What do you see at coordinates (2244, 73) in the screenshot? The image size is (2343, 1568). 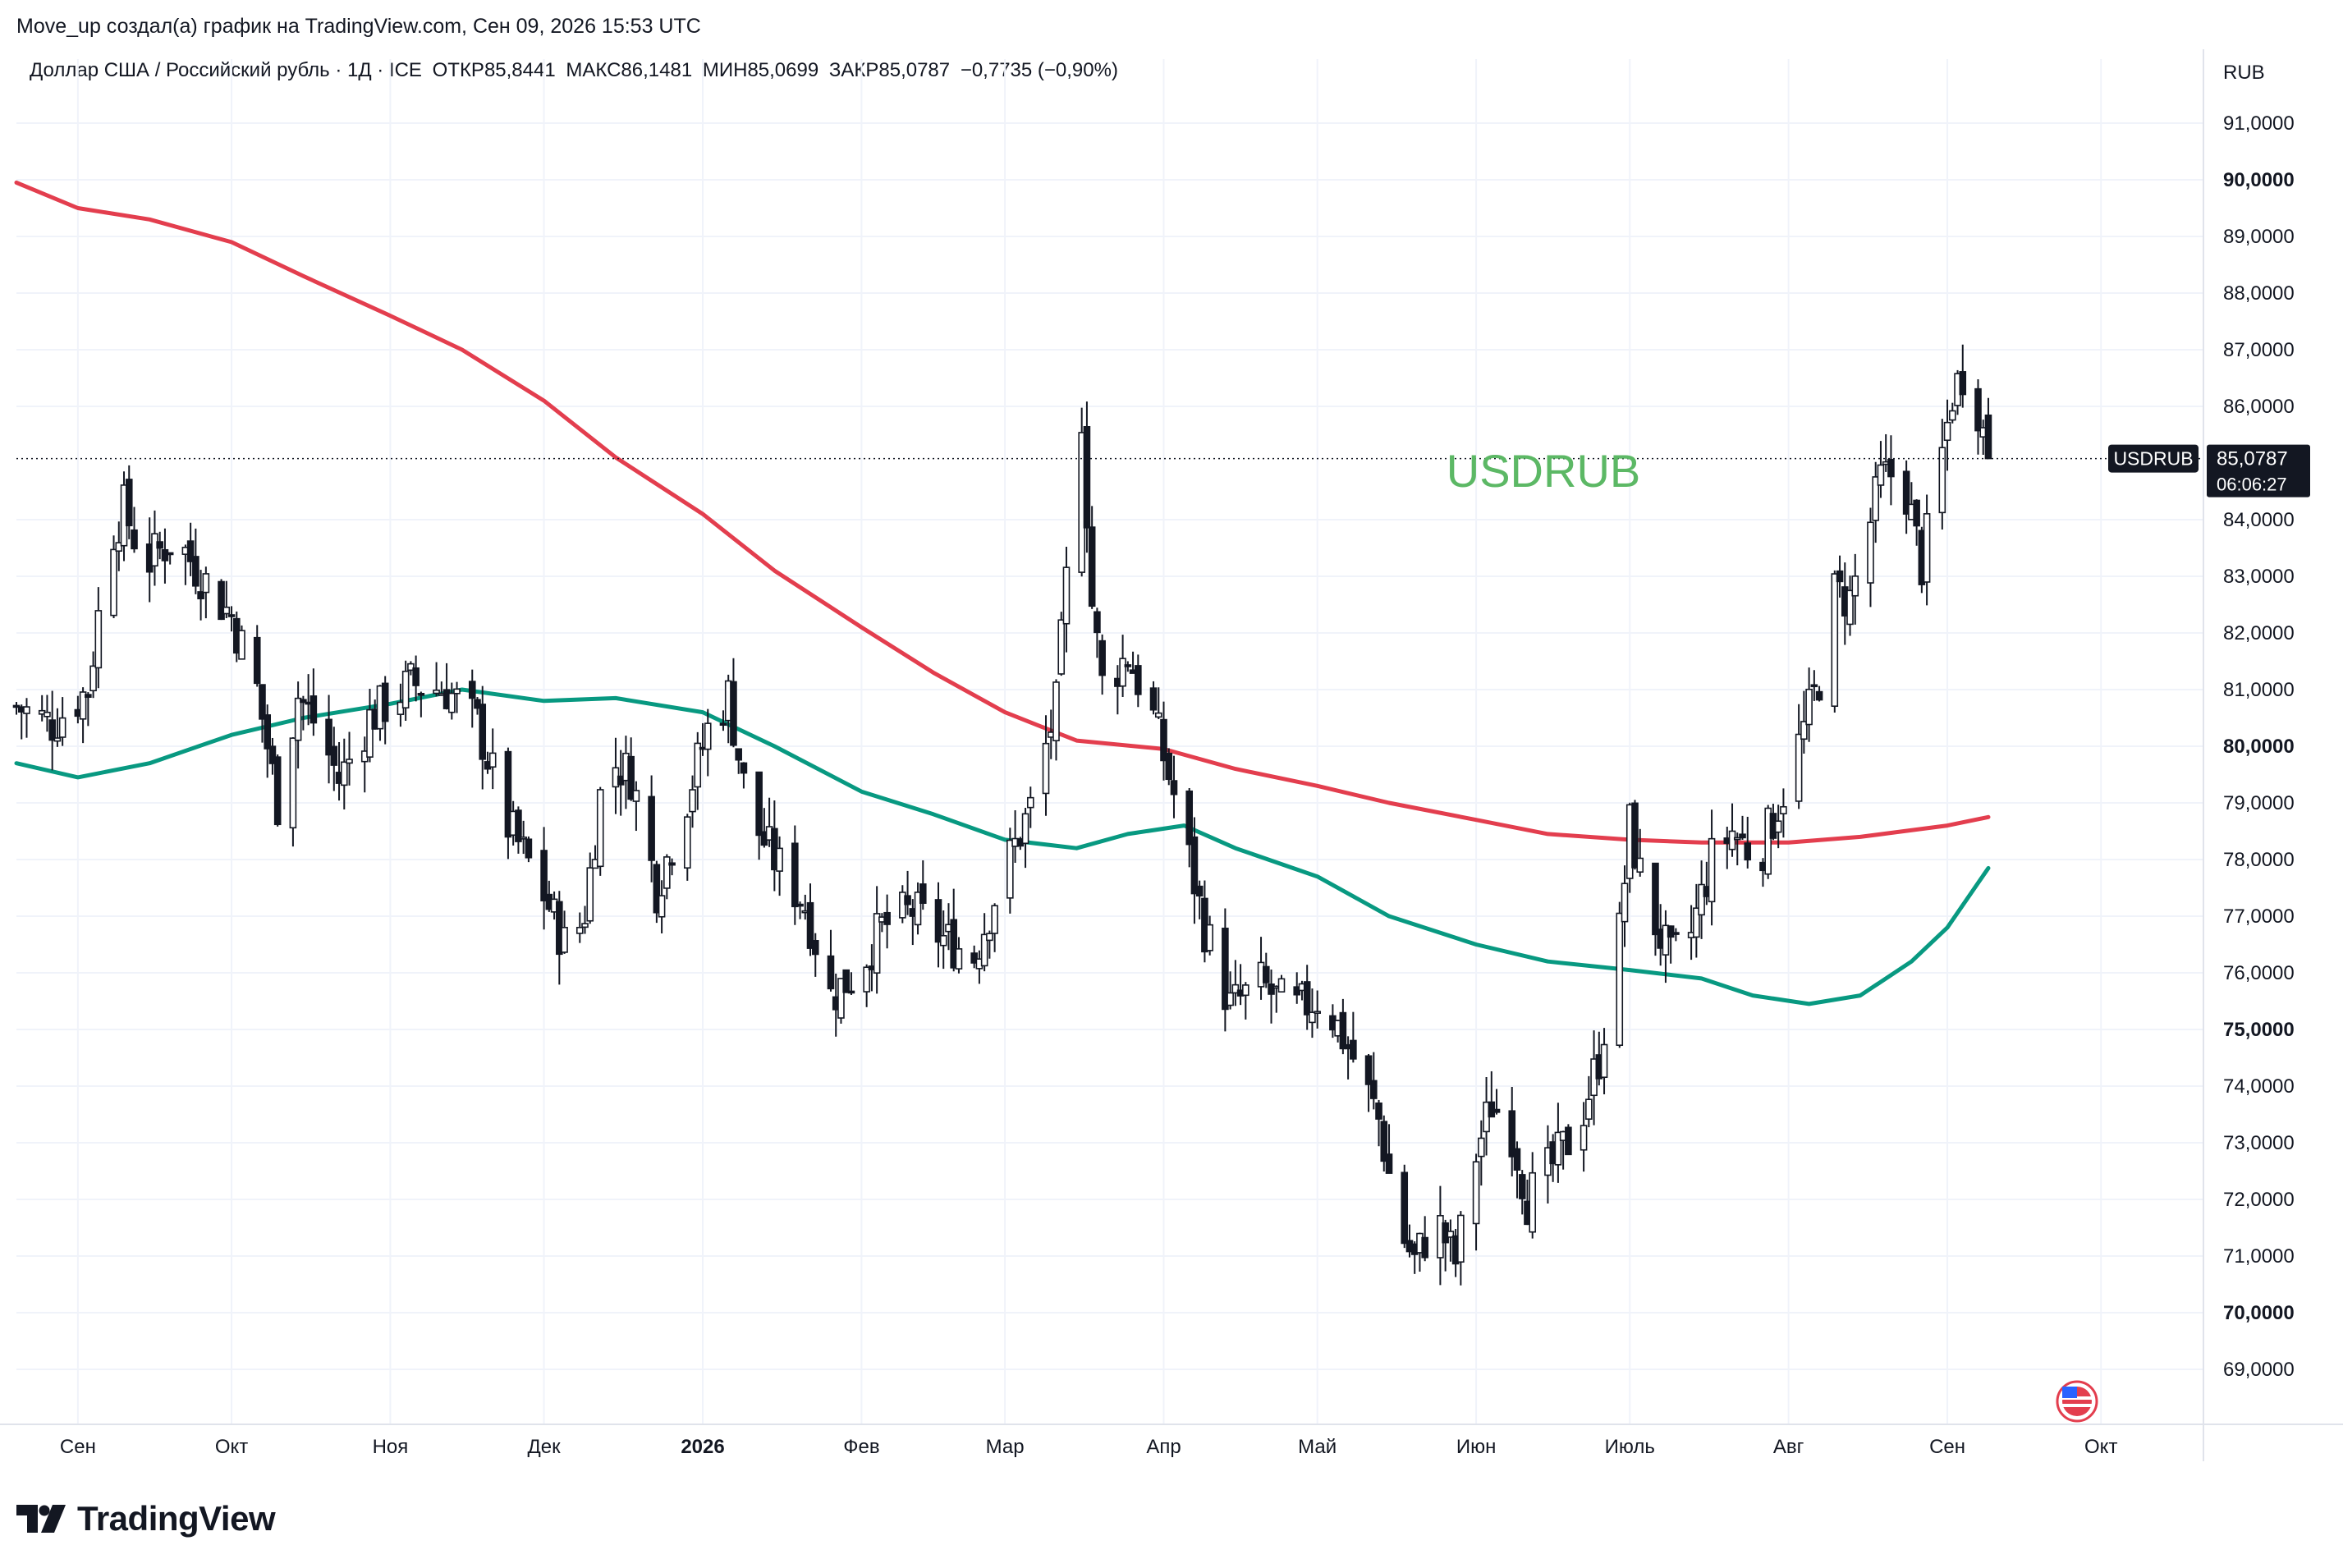 I see `currency-label: RUB` at bounding box center [2244, 73].